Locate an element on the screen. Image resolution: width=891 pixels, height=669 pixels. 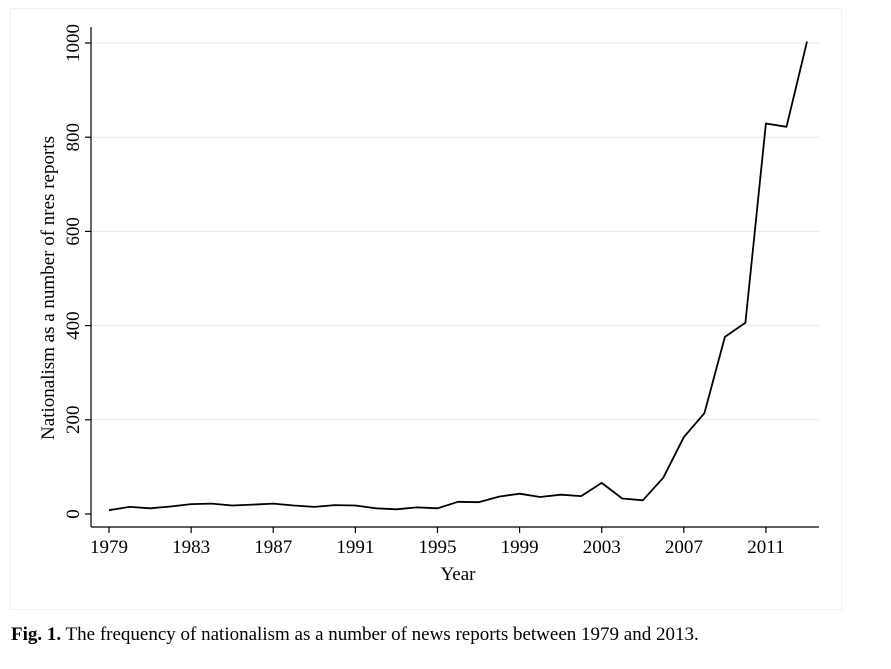
y-tick-label: 600 is located at coordinates (73, 231).